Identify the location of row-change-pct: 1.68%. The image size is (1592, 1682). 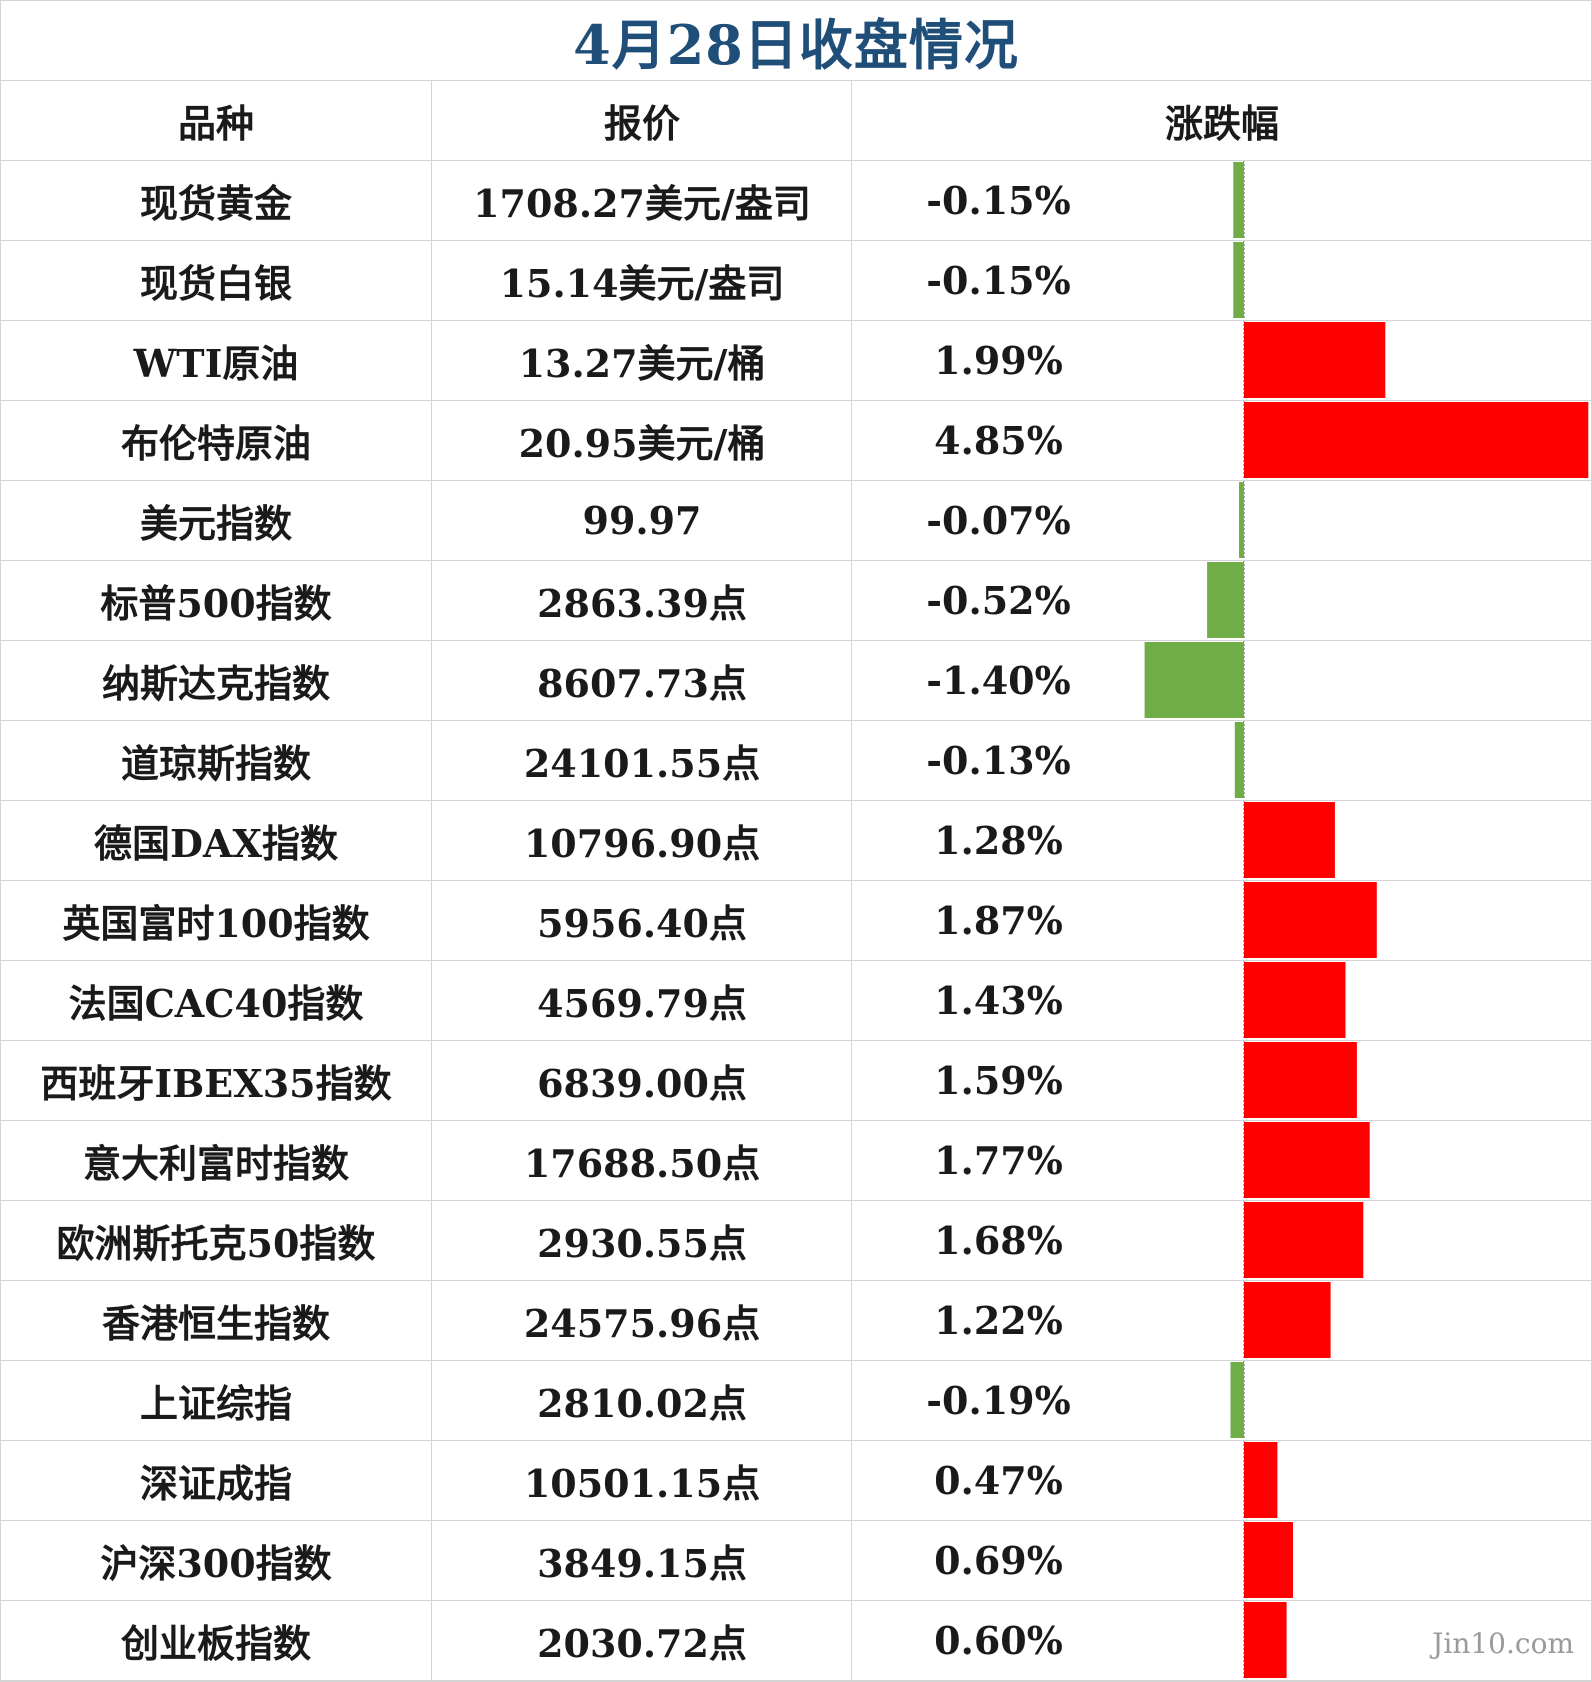
(998, 1240).